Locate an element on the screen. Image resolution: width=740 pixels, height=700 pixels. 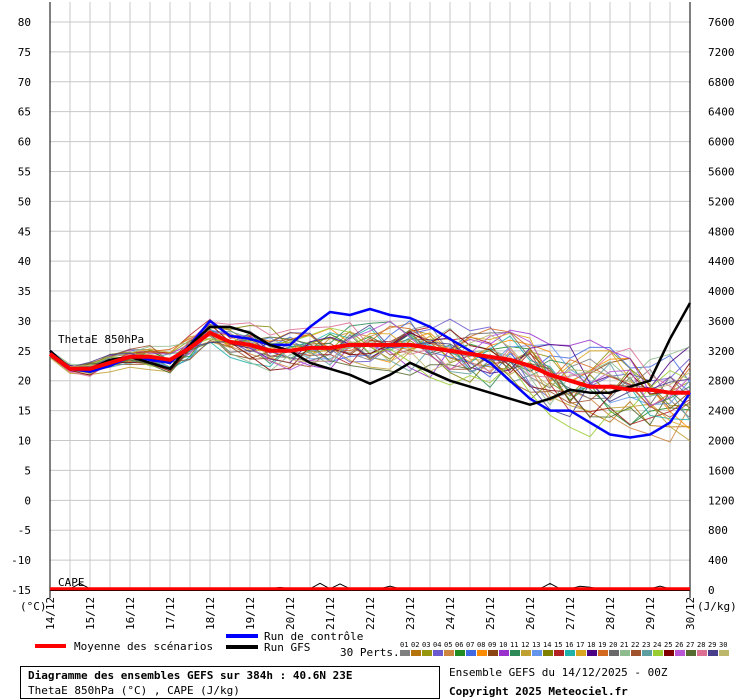
right-tick-label: 7600 is located at coordinates (721, 22).